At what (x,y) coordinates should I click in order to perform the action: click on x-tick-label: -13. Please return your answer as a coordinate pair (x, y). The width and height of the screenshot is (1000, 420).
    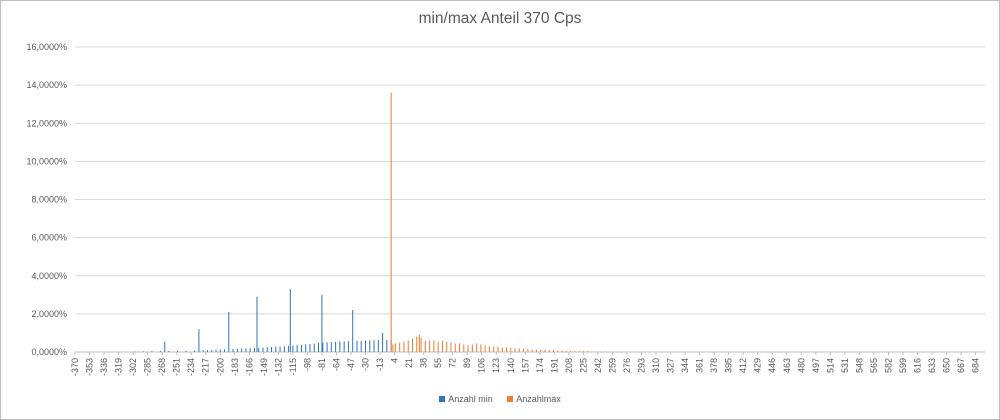
    Looking at the image, I should click on (380, 364).